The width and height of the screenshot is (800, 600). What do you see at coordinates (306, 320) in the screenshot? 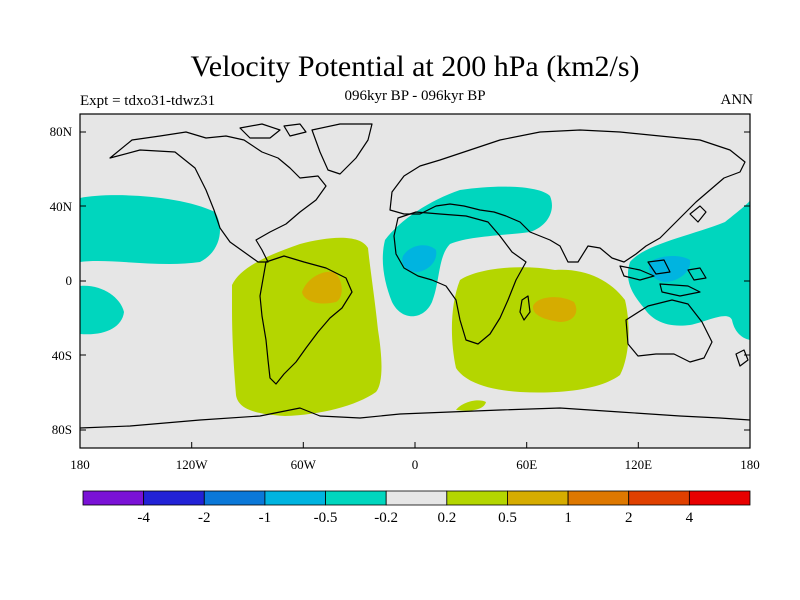
I see `coast-south-america` at bounding box center [306, 320].